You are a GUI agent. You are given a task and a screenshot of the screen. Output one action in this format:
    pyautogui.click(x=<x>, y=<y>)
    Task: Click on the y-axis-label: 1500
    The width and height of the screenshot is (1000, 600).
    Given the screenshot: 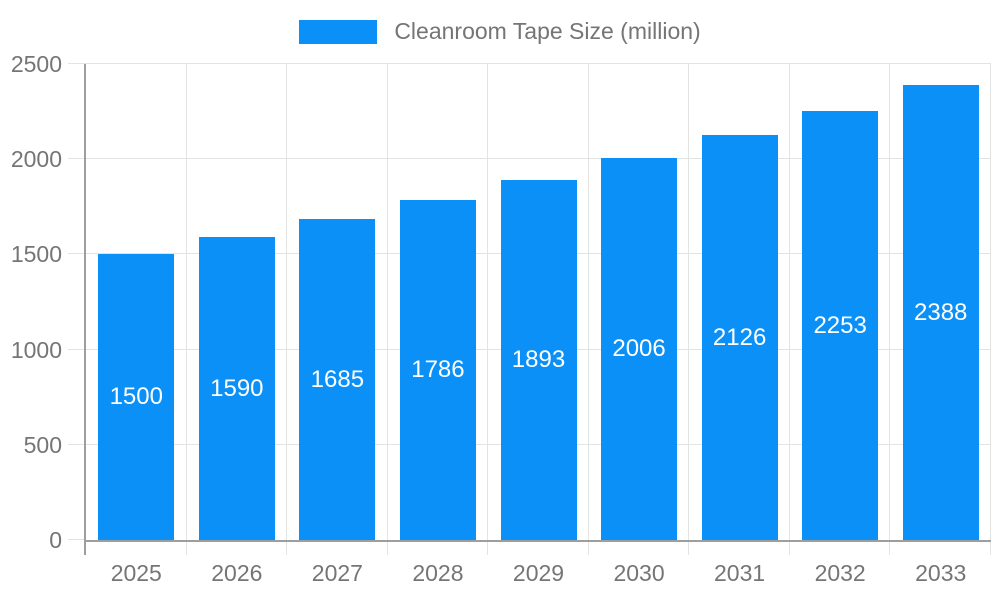 What is the action you would take?
    pyautogui.click(x=36, y=254)
    